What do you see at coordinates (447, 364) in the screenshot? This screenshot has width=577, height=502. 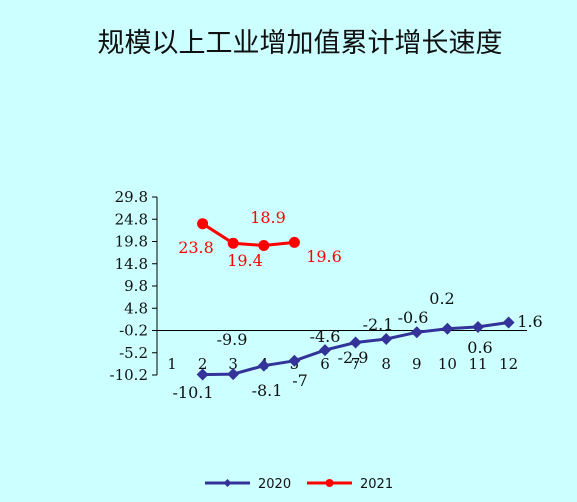 I see `x-tick-label: 10` at bounding box center [447, 364].